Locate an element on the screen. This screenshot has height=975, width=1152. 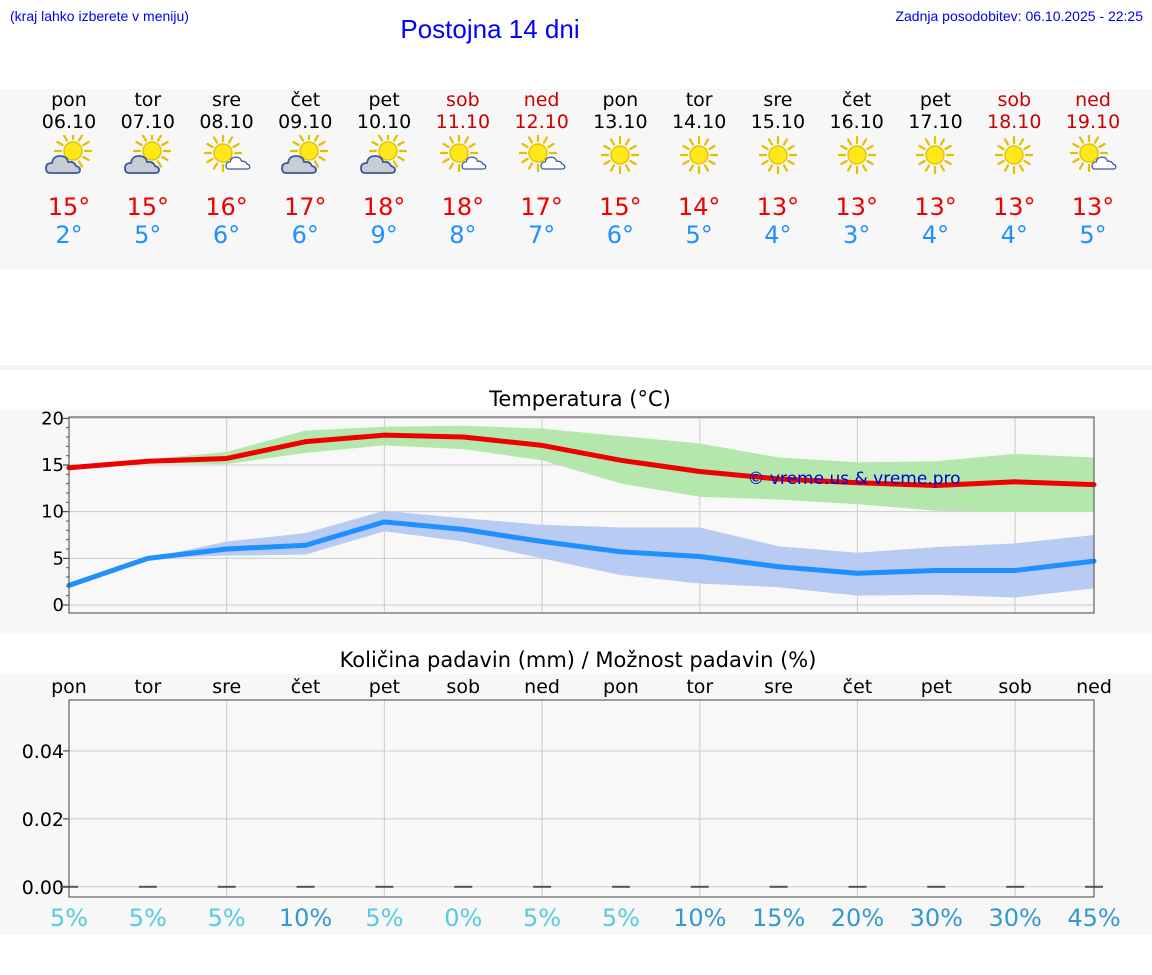
sun-small-cloud-icon is located at coordinates (1093, 154).